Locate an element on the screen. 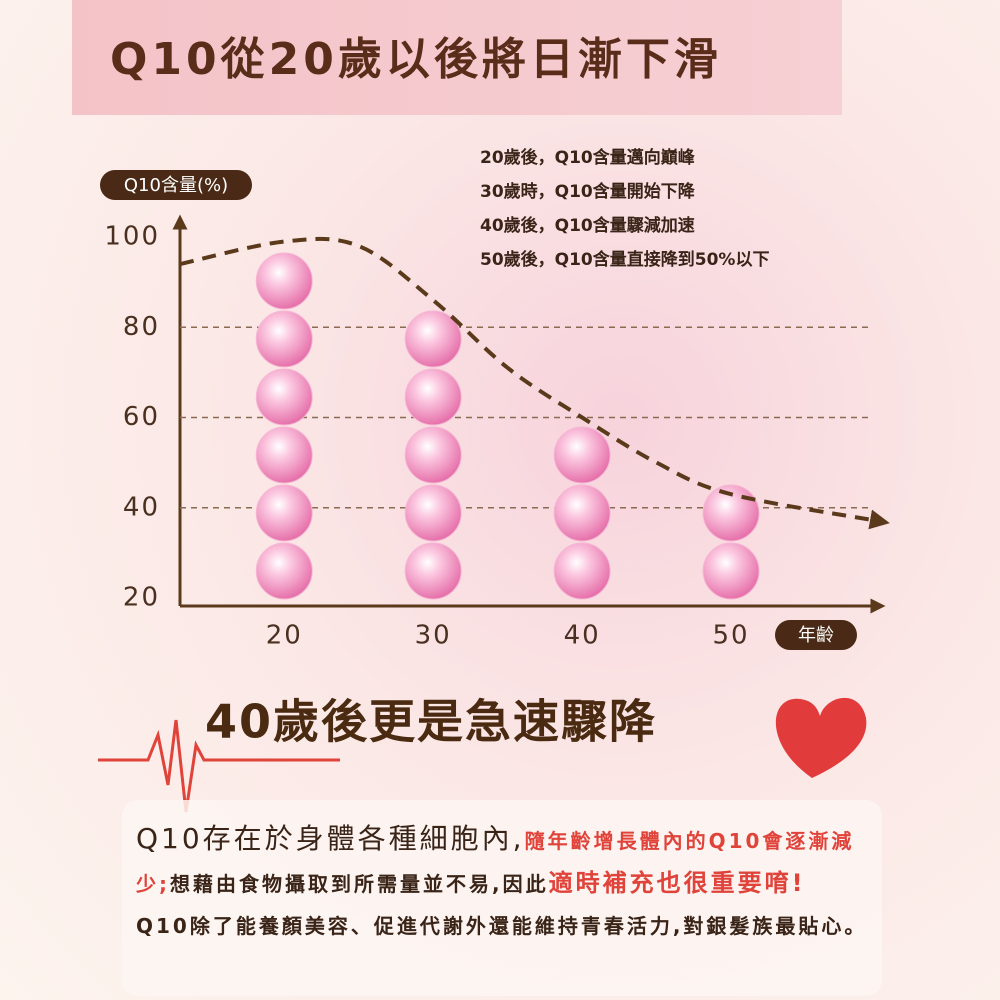  y-tick-label: 100 is located at coordinates (132, 237).